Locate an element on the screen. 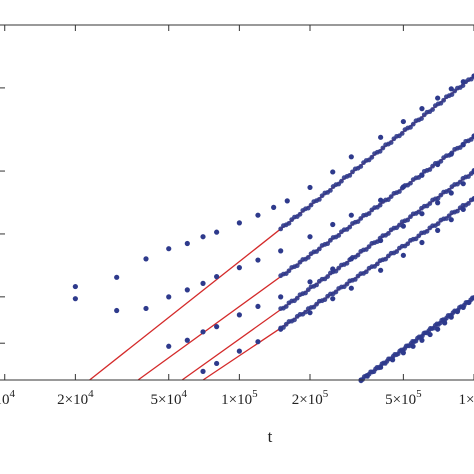 Image resolution: width=474 pixels, height=474 pixels. x-tick-label: 1×10 is located at coordinates (466, 400).